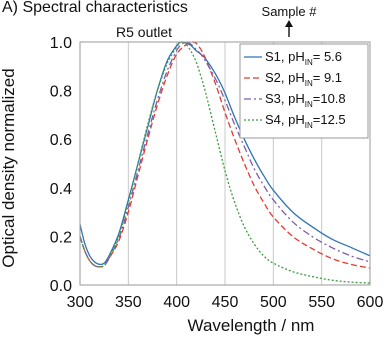 The width and height of the screenshot is (390, 338). Describe the element at coordinates (128, 302) in the screenshot. I see `x-tick-label: 350` at that location.